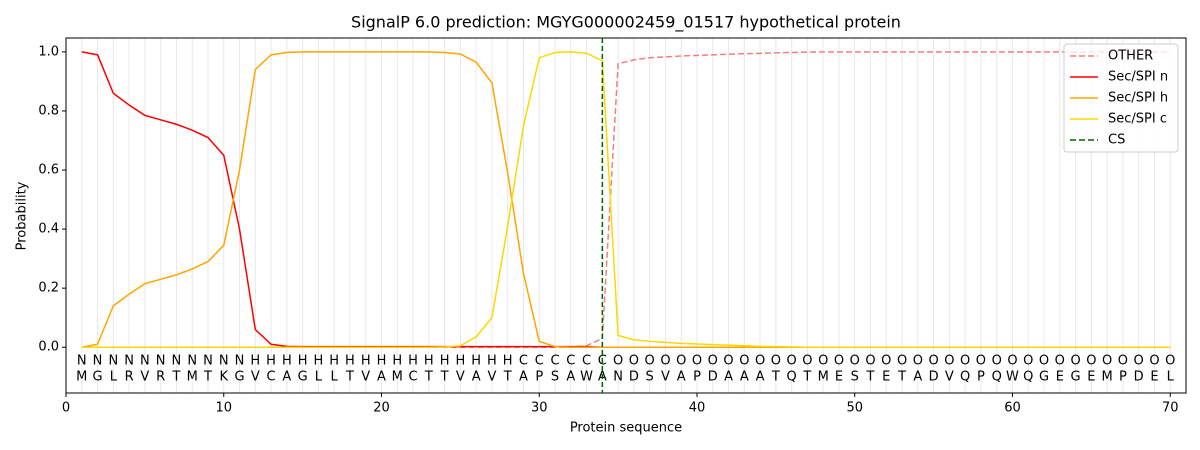 This screenshot has height=450, width=1200. I want to click on x-tick-label: 0, so click(66, 408).